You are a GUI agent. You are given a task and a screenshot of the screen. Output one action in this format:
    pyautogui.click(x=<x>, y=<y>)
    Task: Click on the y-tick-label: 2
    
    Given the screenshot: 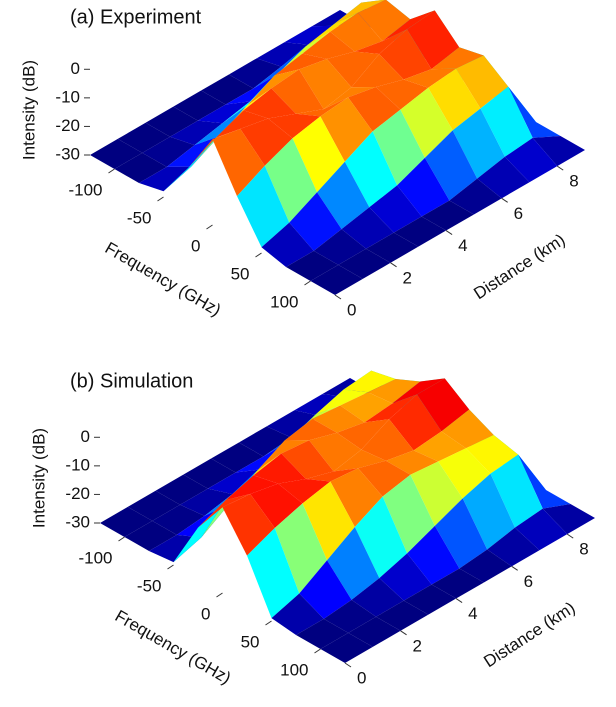 What is the action you would take?
    pyautogui.click(x=417, y=645)
    